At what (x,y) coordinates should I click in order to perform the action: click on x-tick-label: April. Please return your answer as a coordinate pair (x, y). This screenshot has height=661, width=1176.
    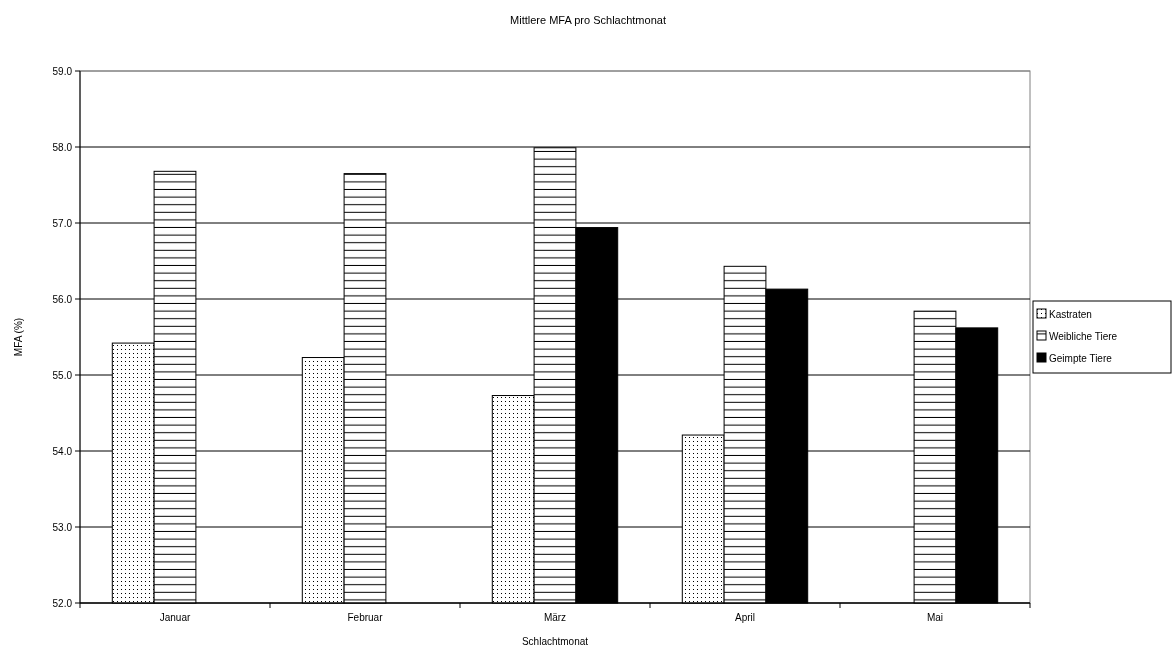
    Looking at the image, I should click on (745, 617).